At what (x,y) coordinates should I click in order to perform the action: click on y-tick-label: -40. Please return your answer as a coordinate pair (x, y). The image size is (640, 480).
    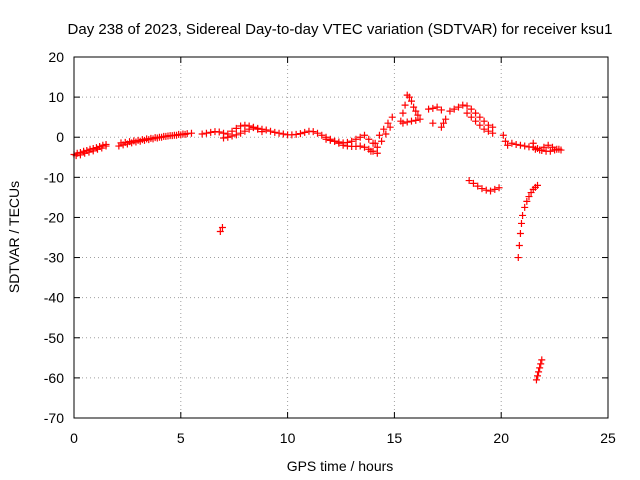
    Looking at the image, I should click on (54, 298).